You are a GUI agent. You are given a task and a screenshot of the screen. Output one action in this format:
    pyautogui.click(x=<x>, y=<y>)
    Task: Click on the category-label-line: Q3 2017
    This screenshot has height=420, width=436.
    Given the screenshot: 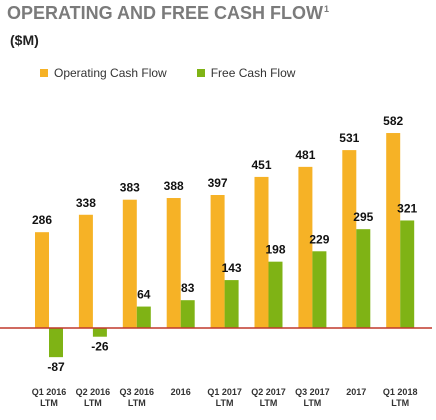 What is the action you would take?
    pyautogui.click(x=312, y=392)
    